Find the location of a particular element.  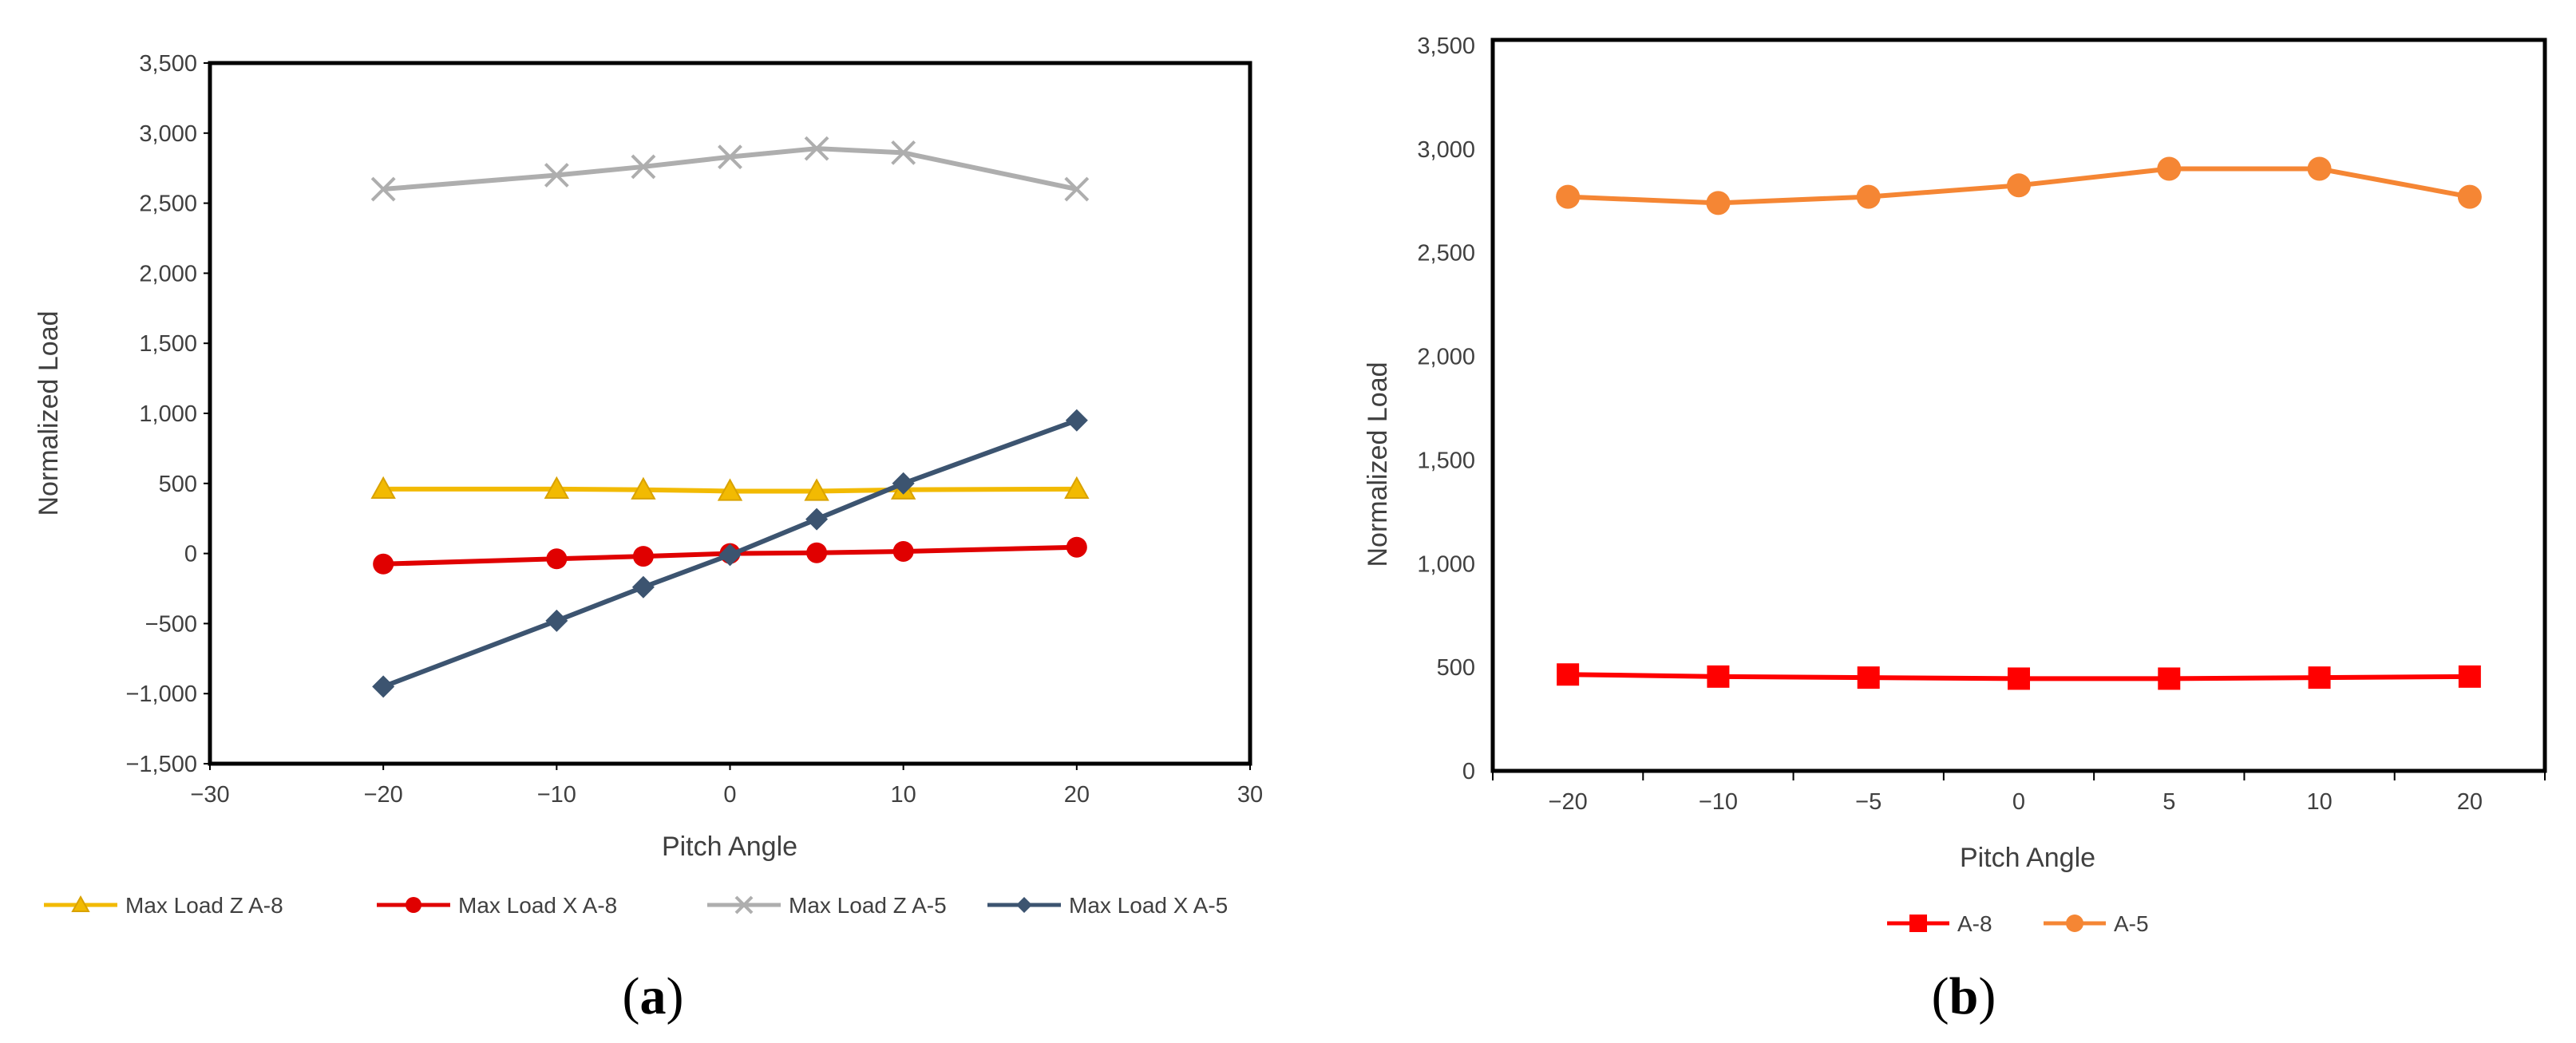

y-axis-ticks-b: 0 500 1,000 1,500 2,000 2,500 3,000 3,500 is located at coordinates (1446, 409).